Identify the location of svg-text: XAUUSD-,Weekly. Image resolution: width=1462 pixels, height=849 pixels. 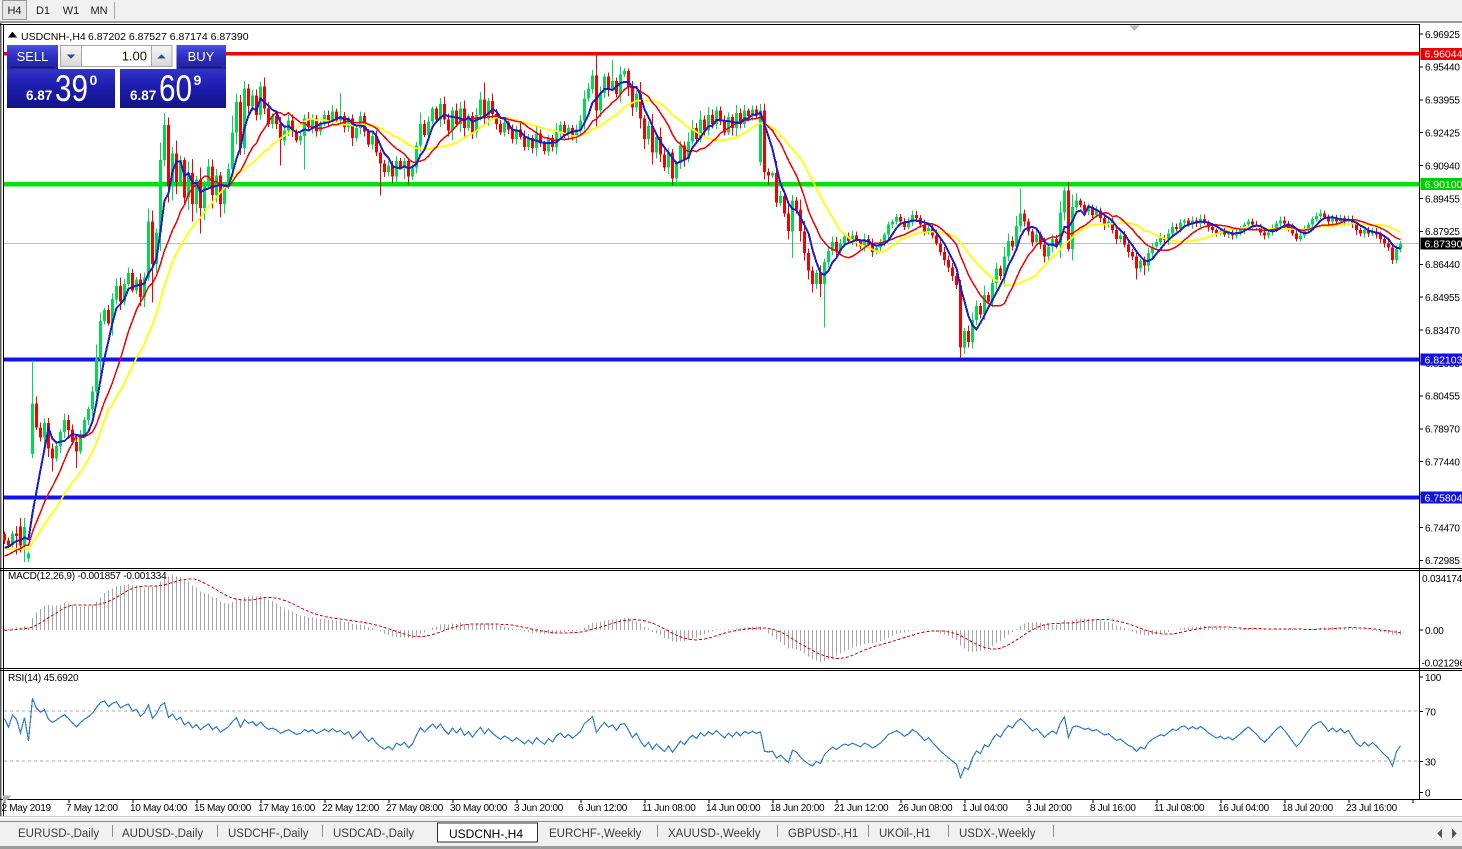
(714, 834).